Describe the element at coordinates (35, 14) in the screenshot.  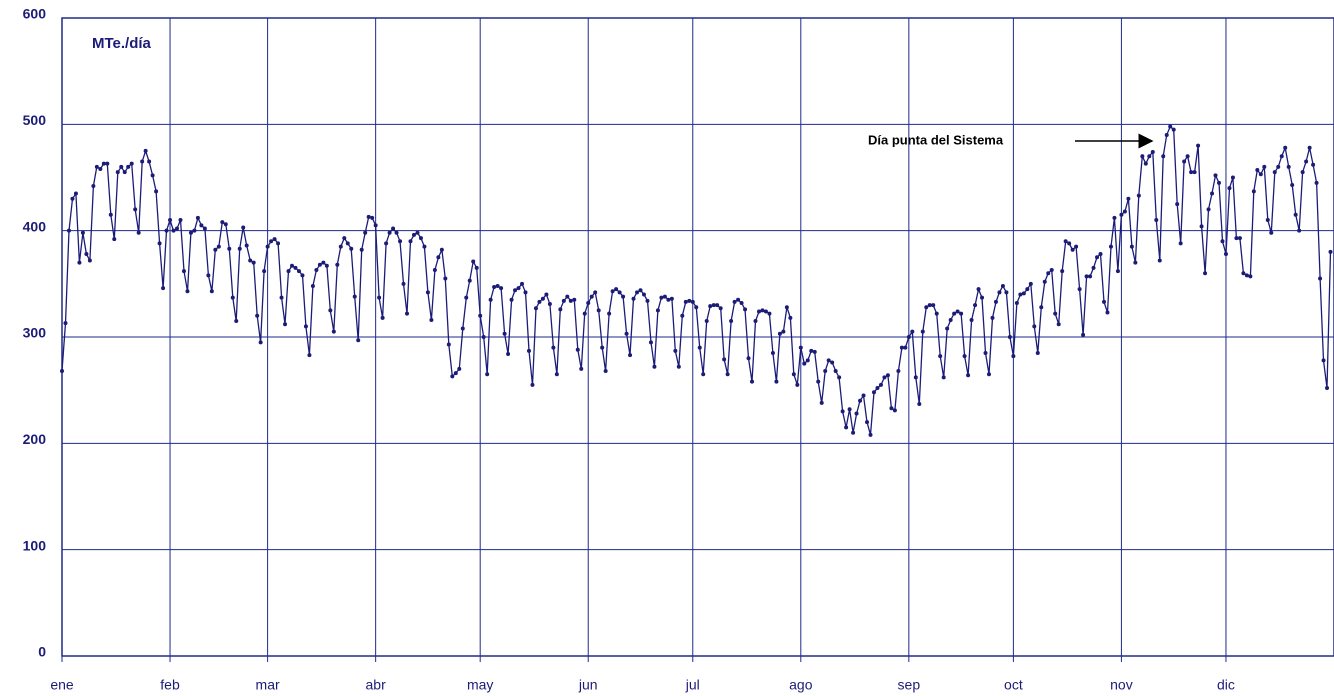
I see `y-tick-label: 600` at that location.